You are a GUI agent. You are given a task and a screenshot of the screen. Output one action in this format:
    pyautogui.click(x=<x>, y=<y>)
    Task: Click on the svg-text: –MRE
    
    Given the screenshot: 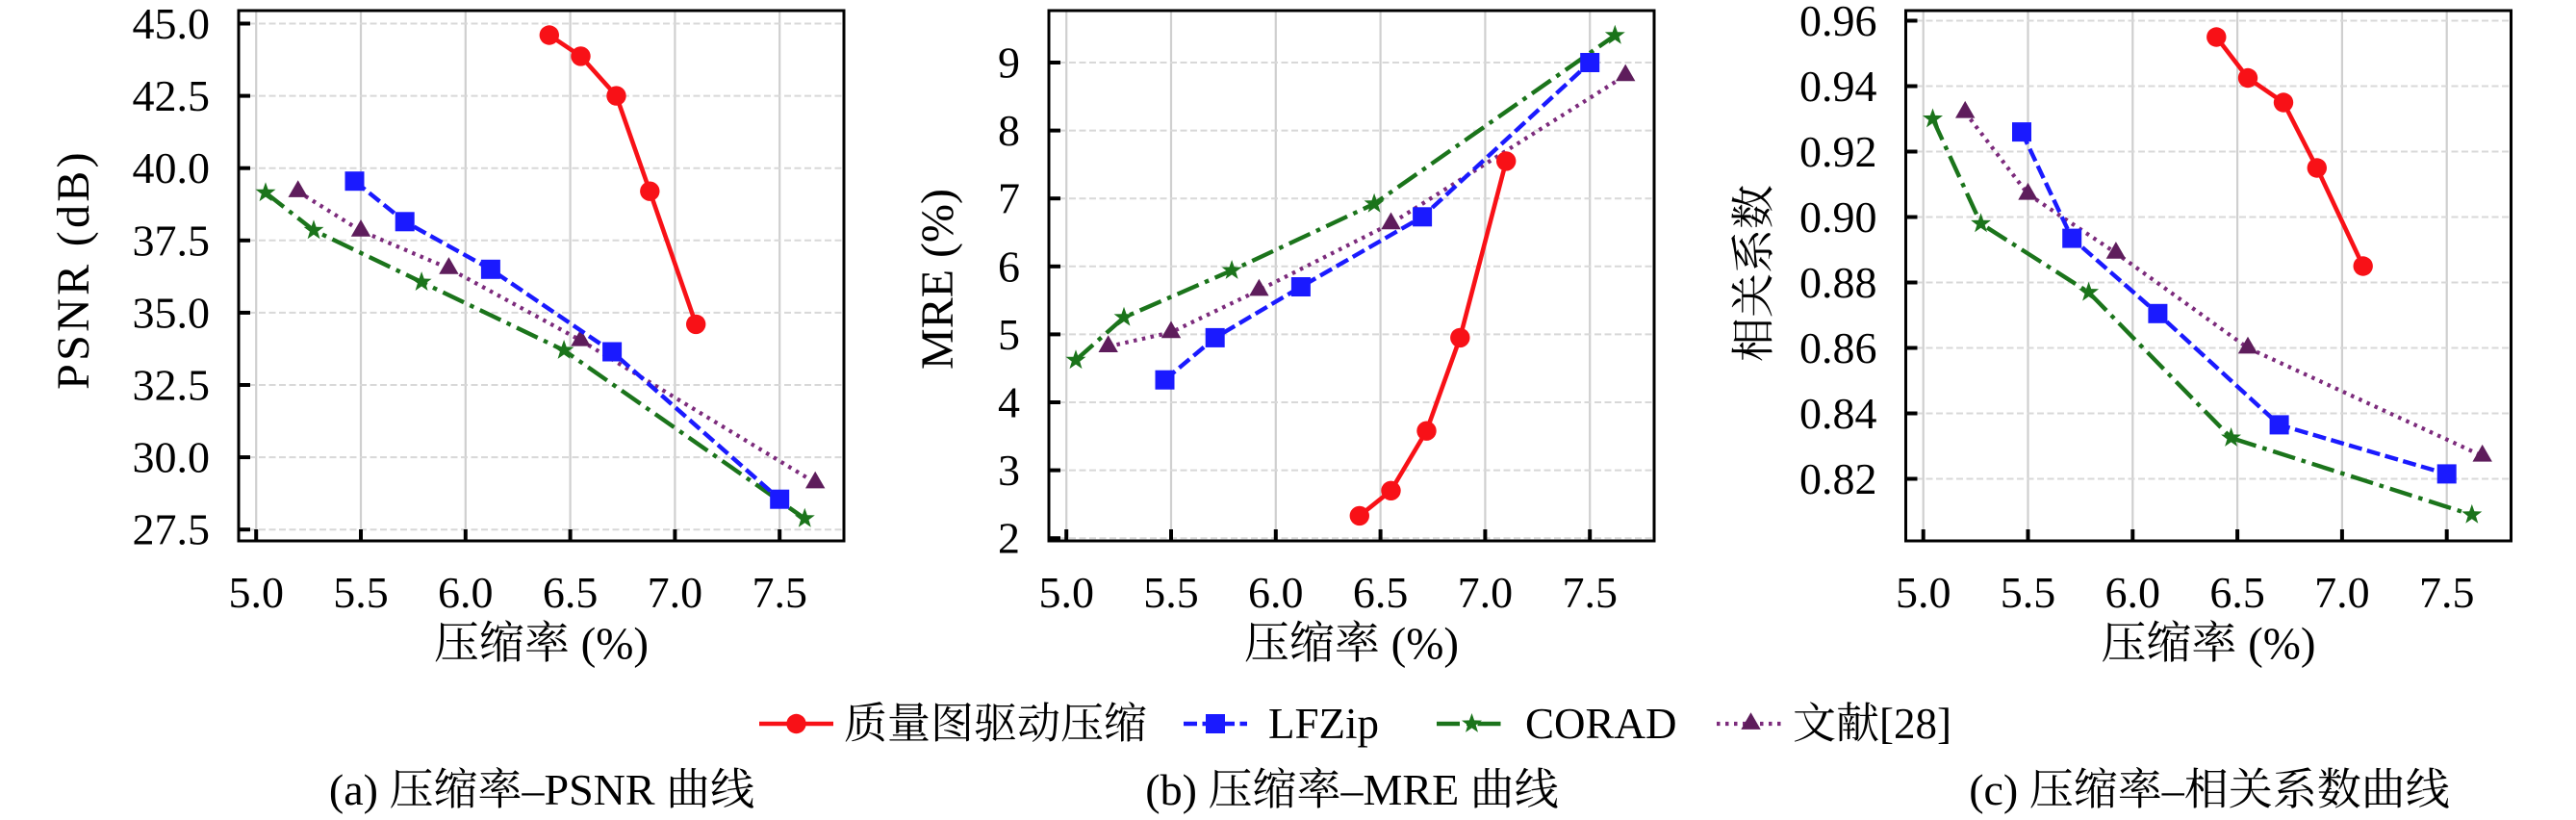 What is the action you would take?
    pyautogui.click(x=1400, y=790)
    